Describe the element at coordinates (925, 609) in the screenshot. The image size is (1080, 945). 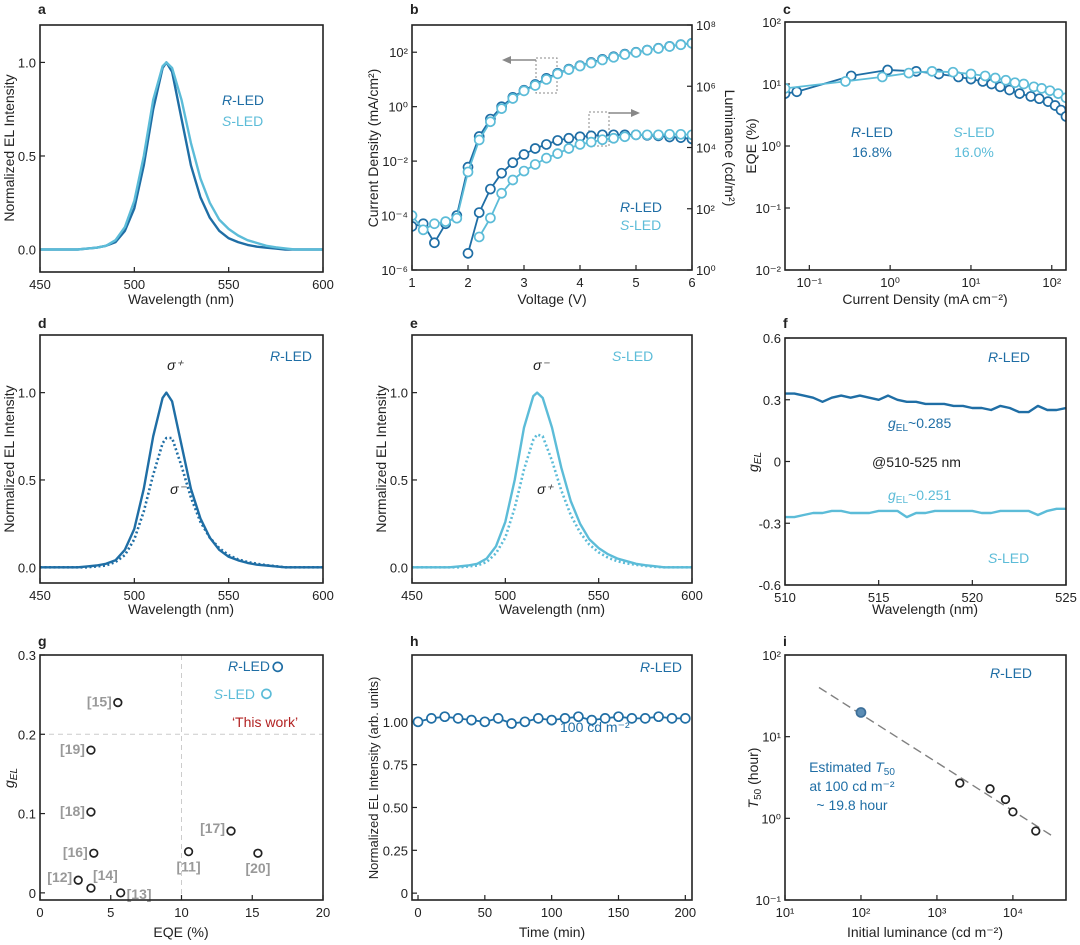
I see `x-axis-label-f: Wavelength (nm)` at that location.